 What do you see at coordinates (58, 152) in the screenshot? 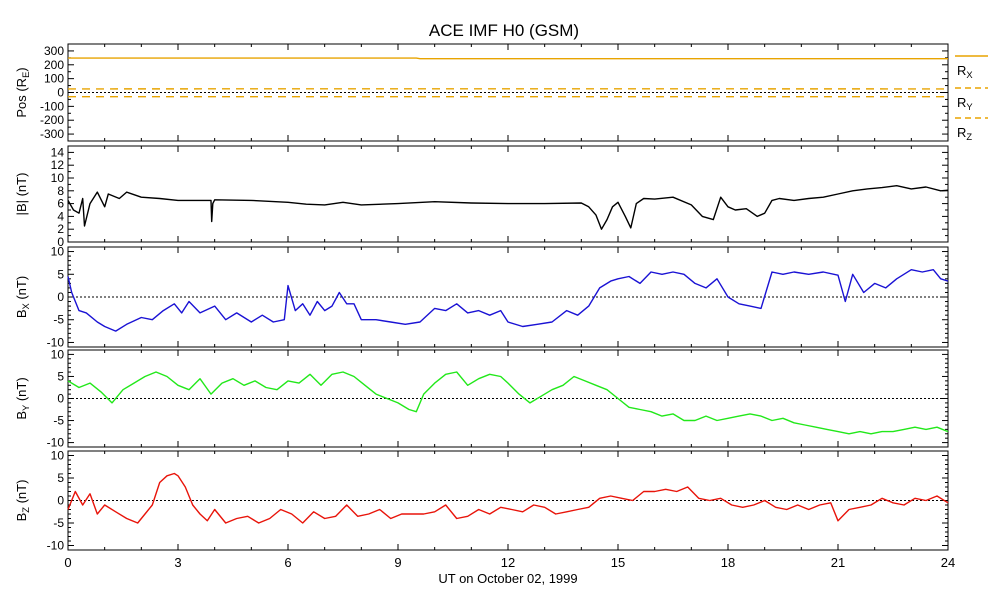
I see `y-tick-label: 14` at bounding box center [58, 152].